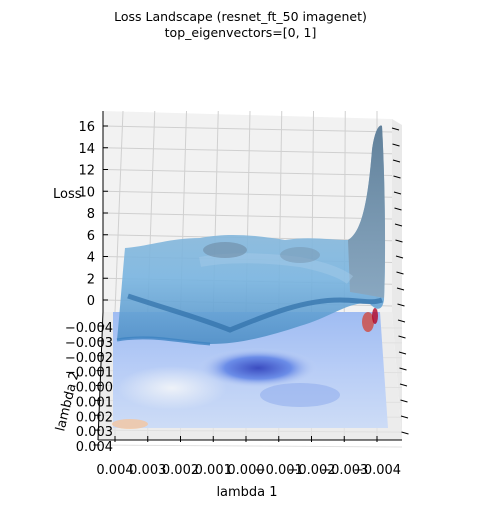  Describe the element at coordinates (91, 214) in the screenshot. I see `z-tick-label: 8` at that location.